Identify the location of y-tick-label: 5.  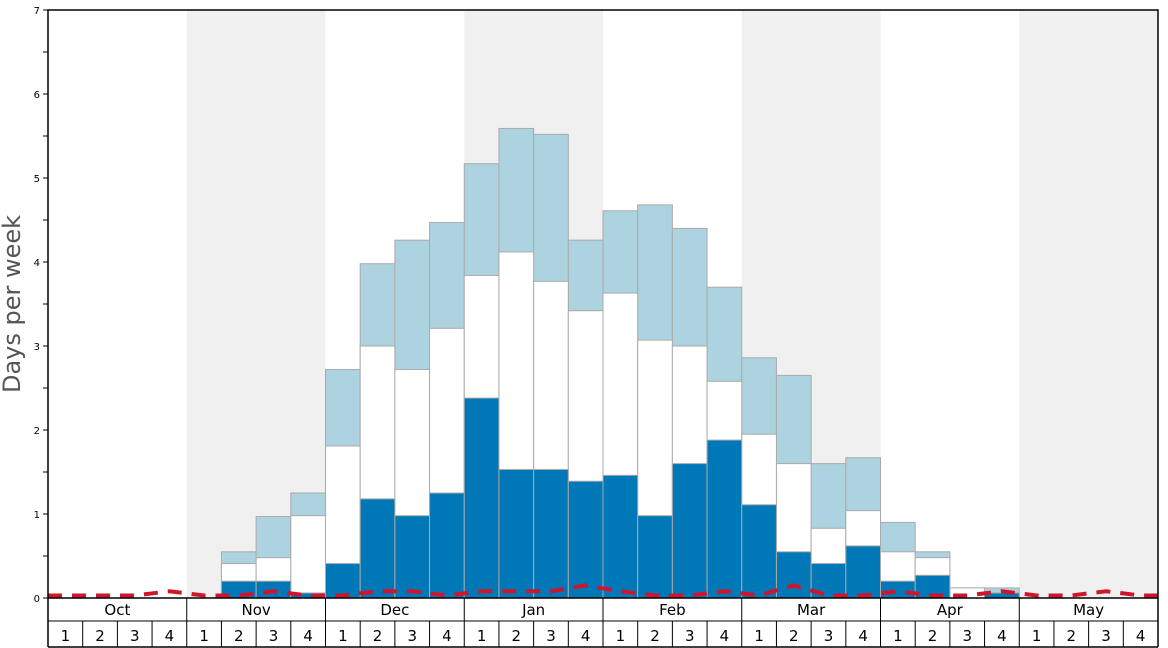
(37, 179).